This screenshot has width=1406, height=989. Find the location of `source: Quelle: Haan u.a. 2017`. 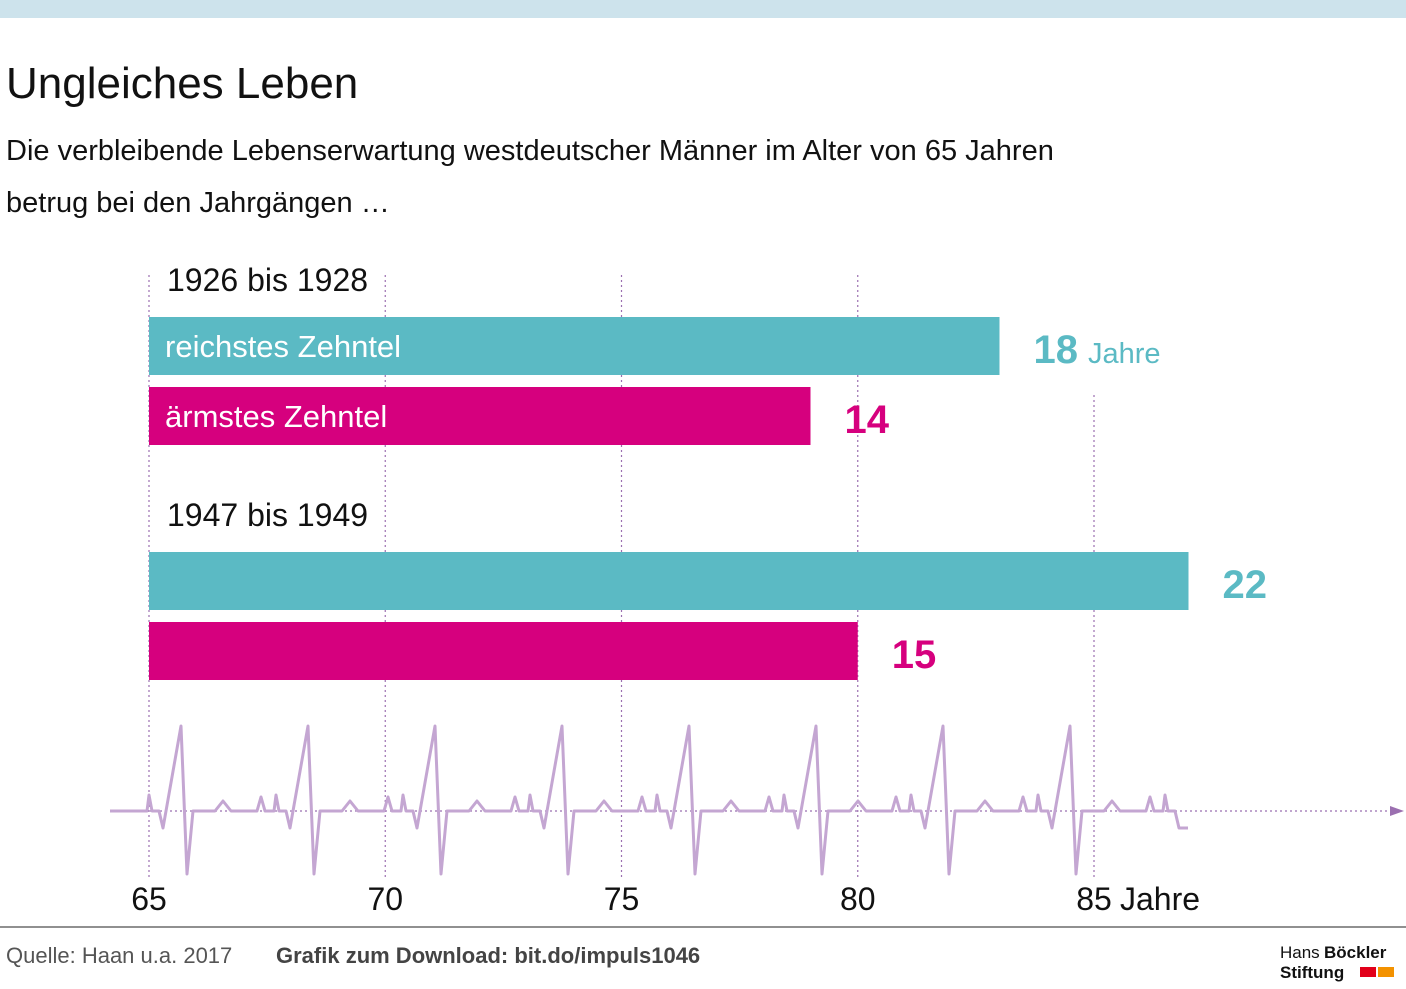

source: Quelle: Haan u.a. 2017 is located at coordinates (119, 955).